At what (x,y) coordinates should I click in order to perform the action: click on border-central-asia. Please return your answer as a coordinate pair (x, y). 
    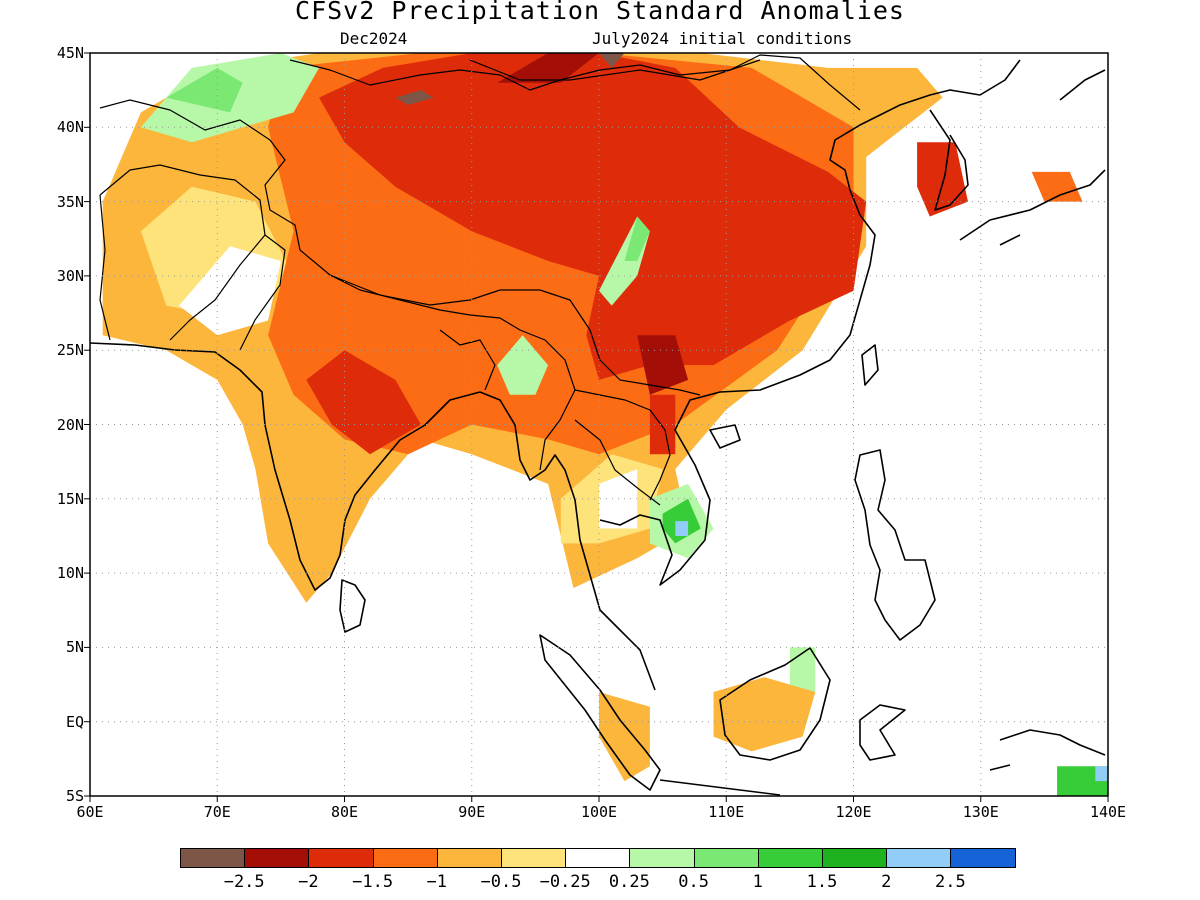
    Looking at the image, I should click on (345, 215).